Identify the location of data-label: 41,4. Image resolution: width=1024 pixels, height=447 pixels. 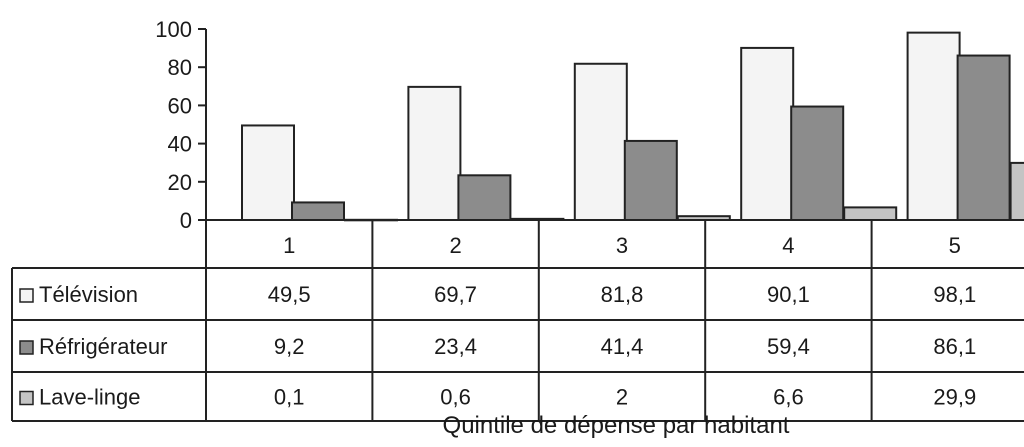
(622, 346).